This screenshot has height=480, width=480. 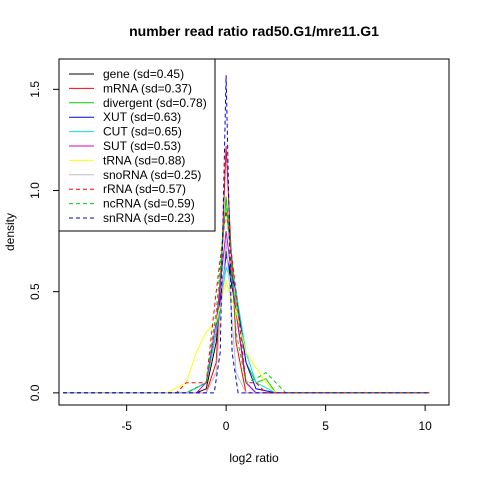 What do you see at coordinates (143, 74) in the screenshot?
I see `legend-label: gene (sd=0.45)` at bounding box center [143, 74].